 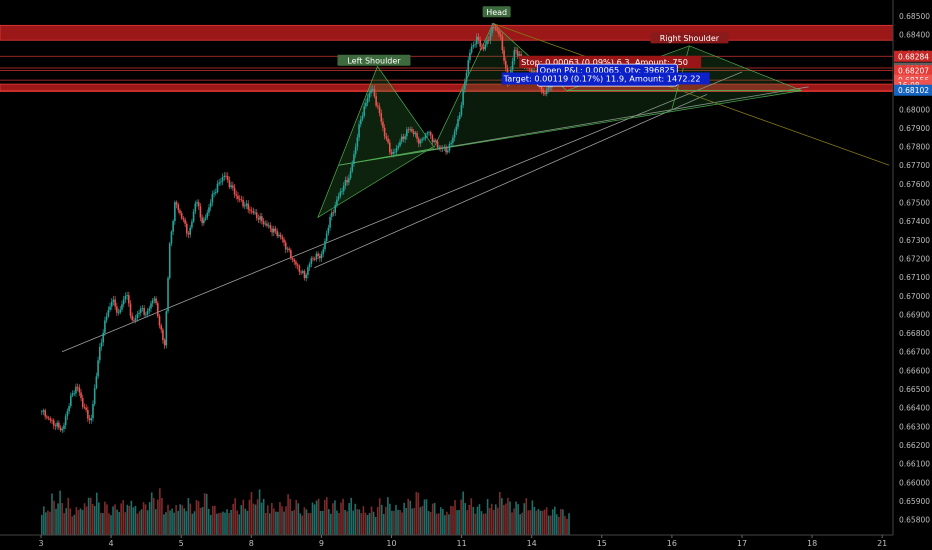 What do you see at coordinates (496, 12) in the screenshot?
I see `pattern-label: Head` at bounding box center [496, 12].